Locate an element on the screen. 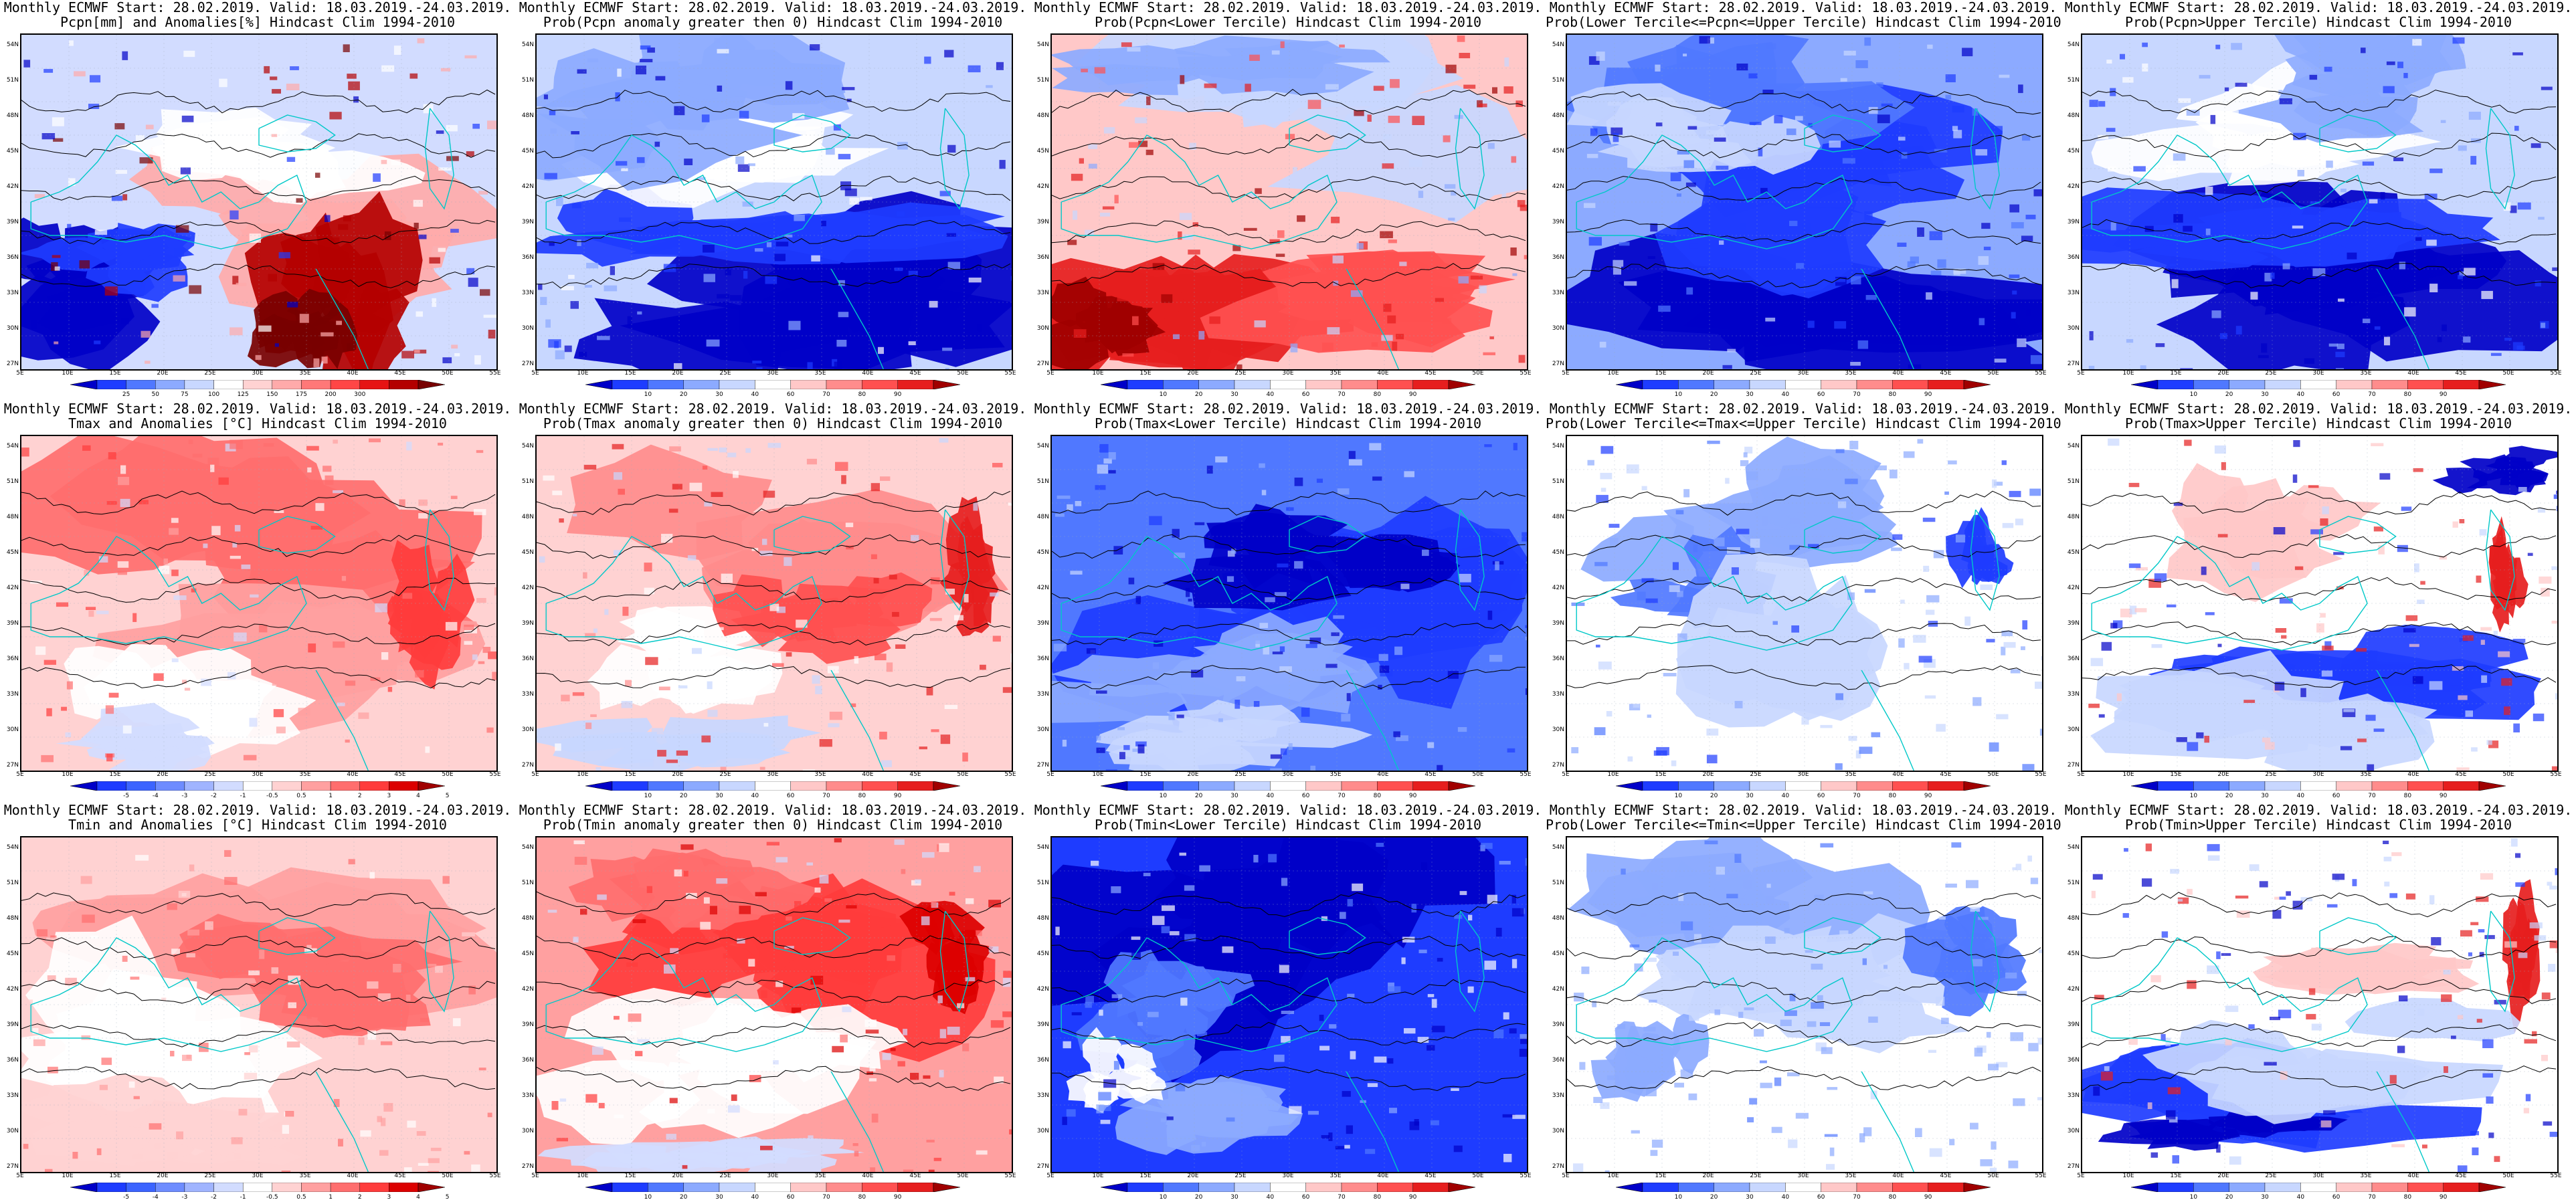  colorbar is located at coordinates (2318, 1187).